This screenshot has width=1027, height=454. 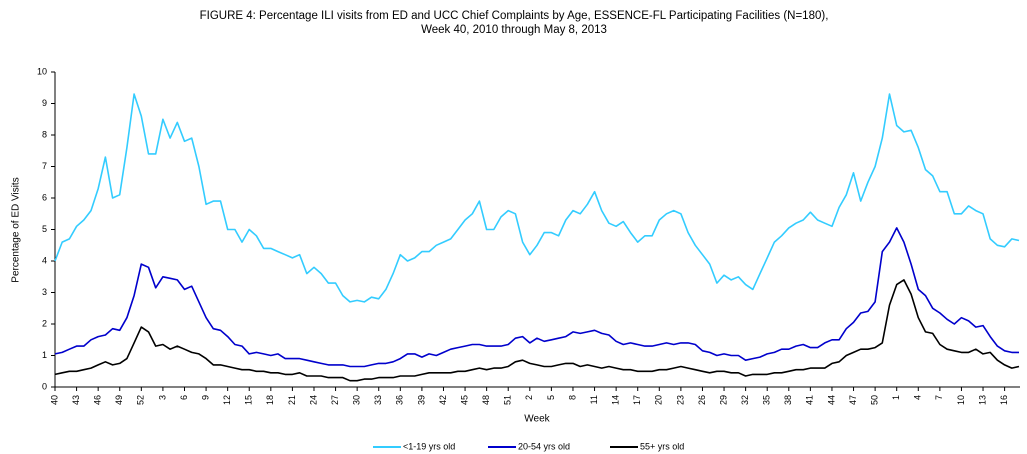 I want to click on x-tick-label: 27, so click(x=335, y=400).